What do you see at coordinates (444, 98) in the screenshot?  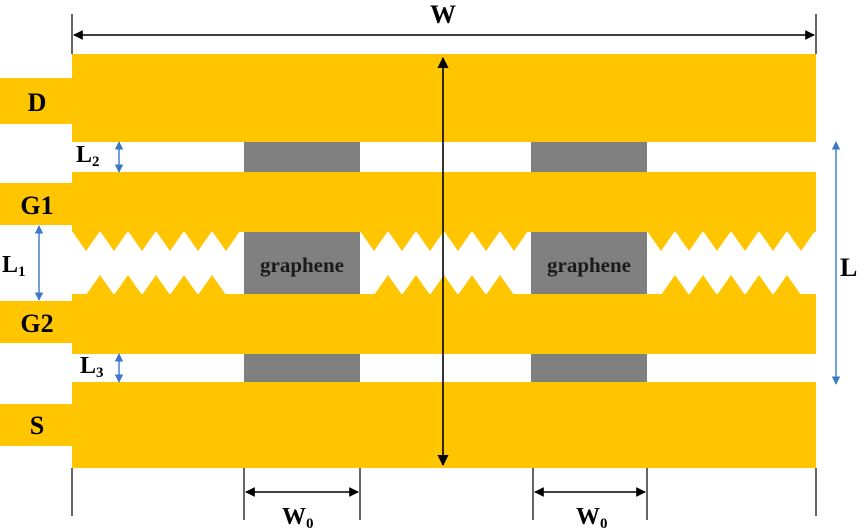 I see `drain-electrode` at bounding box center [444, 98].